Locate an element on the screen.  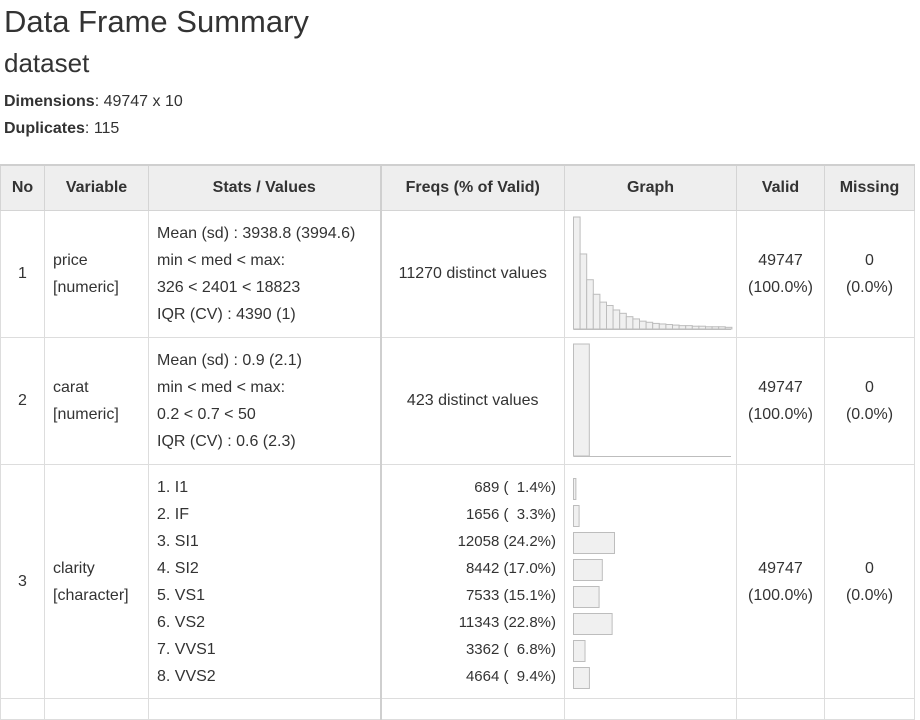
freq-line: 11343 (22.8%) is located at coordinates (507, 622).